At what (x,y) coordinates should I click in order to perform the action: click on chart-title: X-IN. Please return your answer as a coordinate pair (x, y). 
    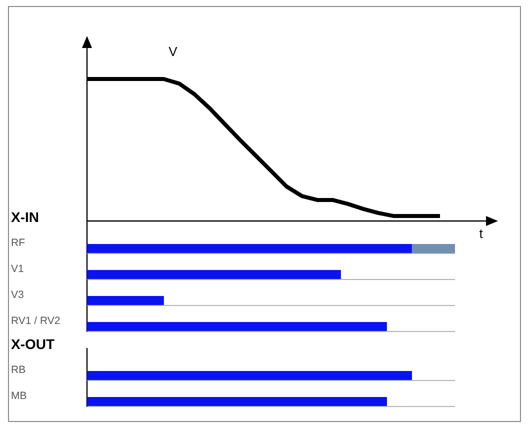
    Looking at the image, I should click on (25, 217).